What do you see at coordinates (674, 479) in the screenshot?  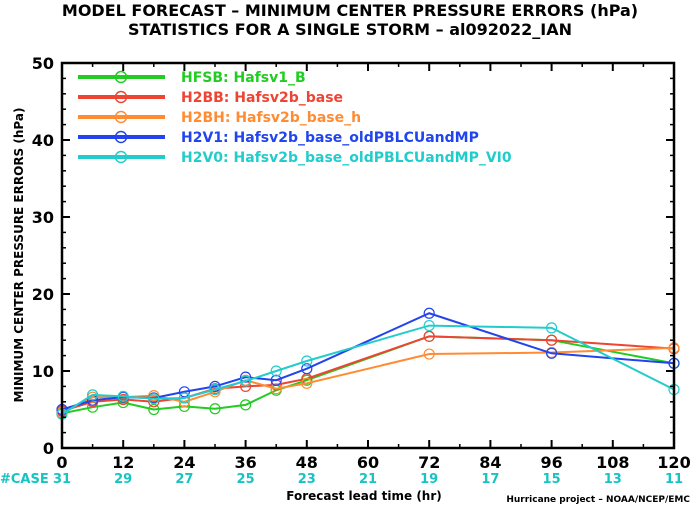 I see `case-count: 11` at bounding box center [674, 479].